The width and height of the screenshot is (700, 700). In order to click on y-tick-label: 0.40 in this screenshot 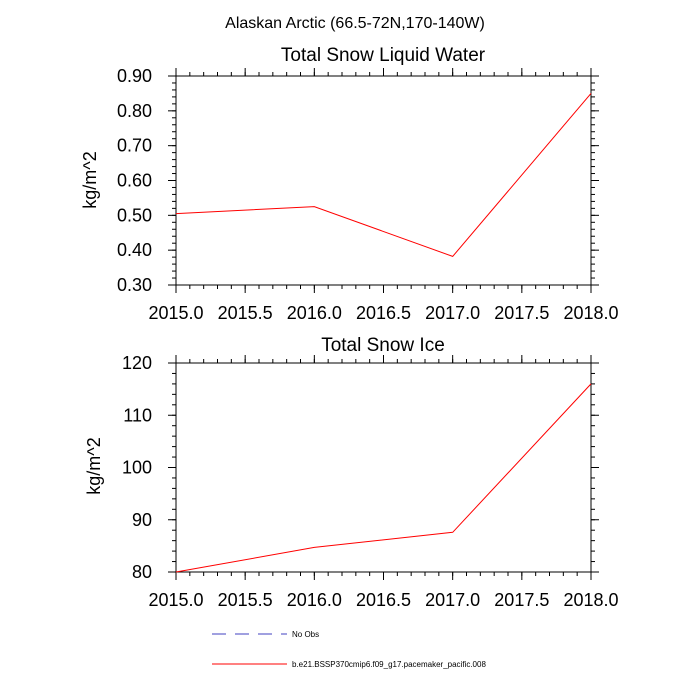, I will do `click(134, 250)`.